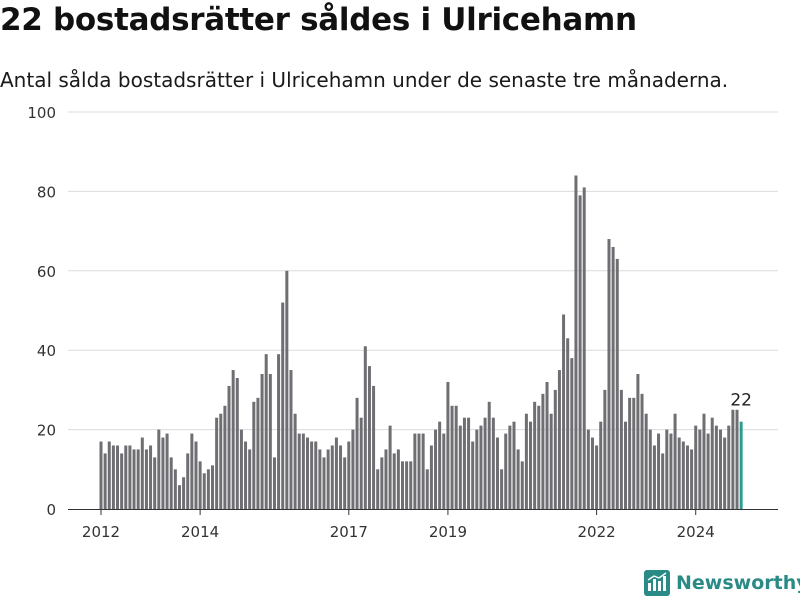 This screenshot has height=600, width=800. Describe the element at coordinates (200, 532) in the screenshot. I see `x-tick-label: 2014` at that location.